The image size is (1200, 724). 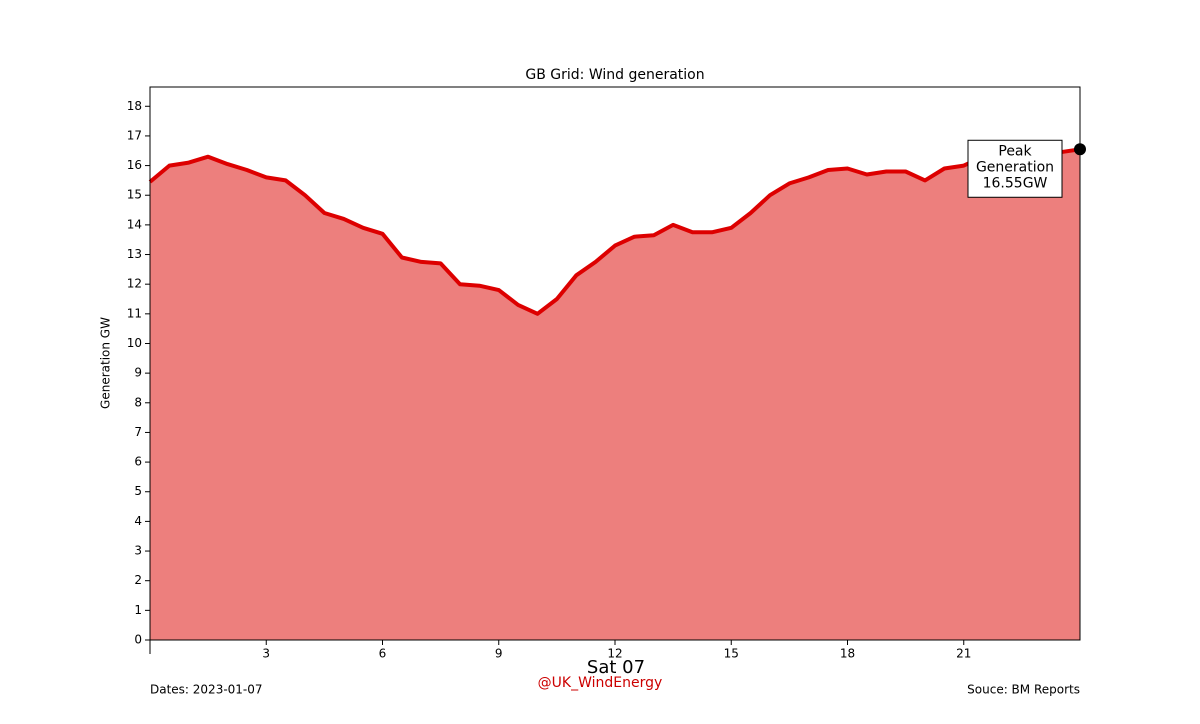 I want to click on y-tick-label: 16, so click(x=134, y=165).